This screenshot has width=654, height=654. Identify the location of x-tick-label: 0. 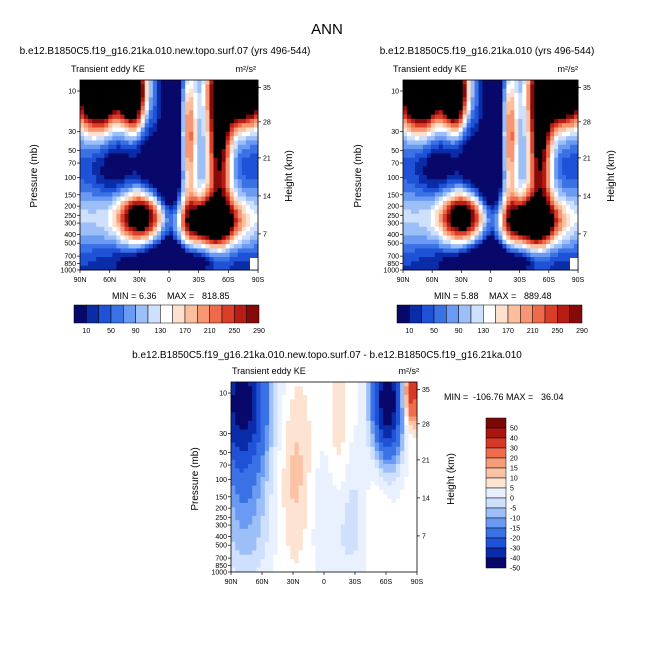
(169, 280).